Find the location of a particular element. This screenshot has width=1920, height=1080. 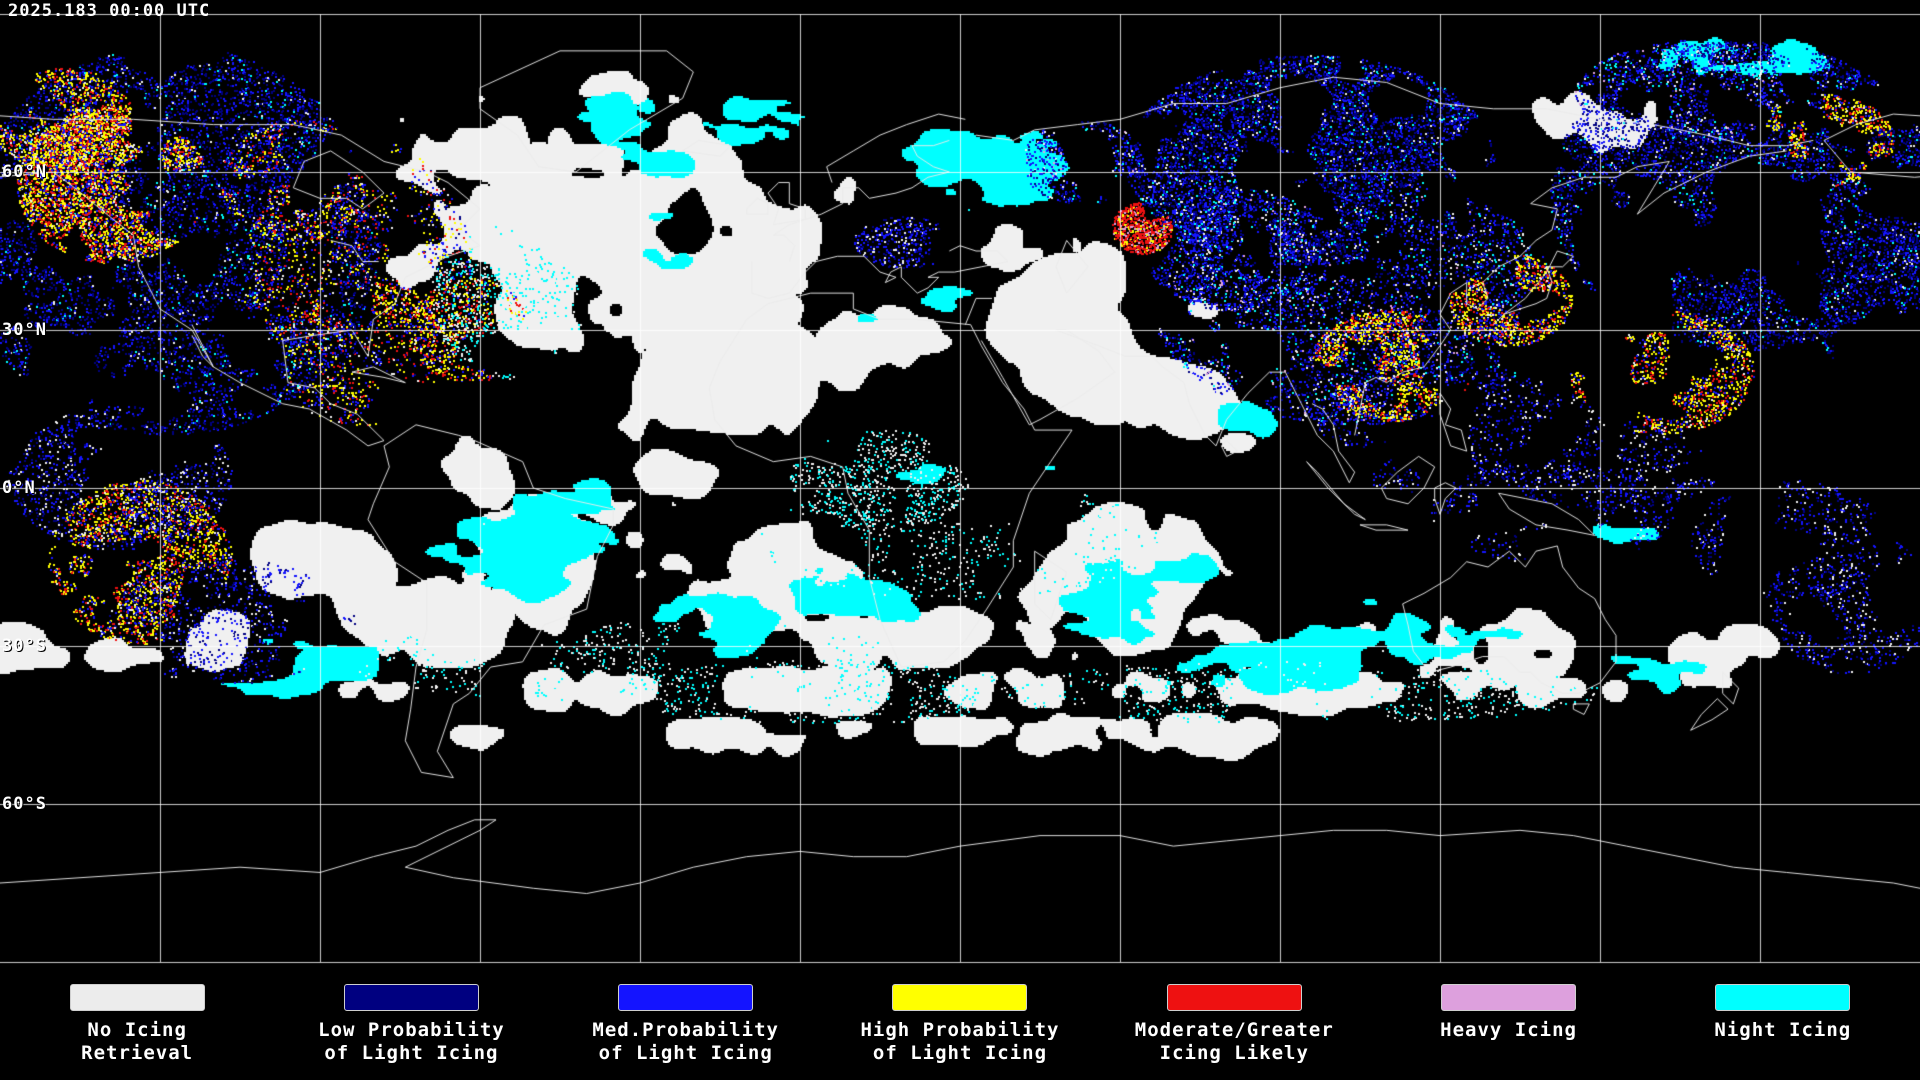

legend-label-line2: Retrieval is located at coordinates (137, 1053).